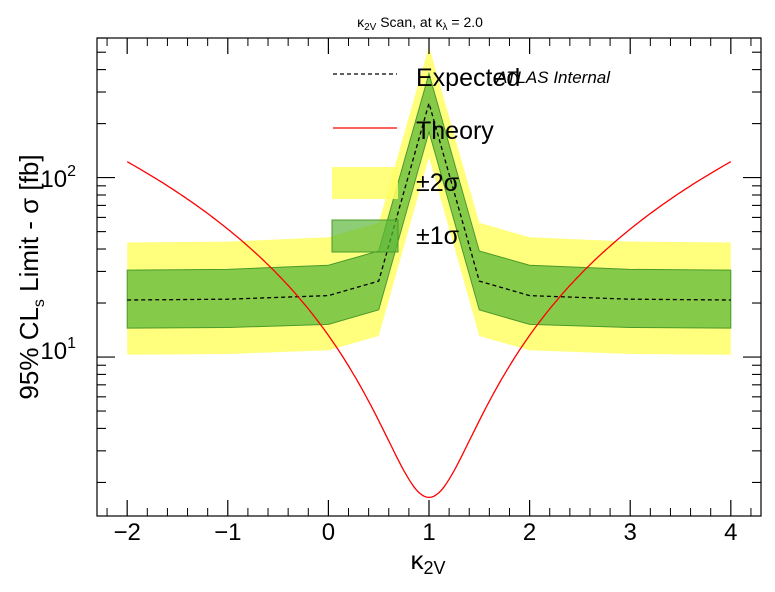 This screenshot has height=592, width=775. I want to click on x-tick-label: −1, so click(227, 532).